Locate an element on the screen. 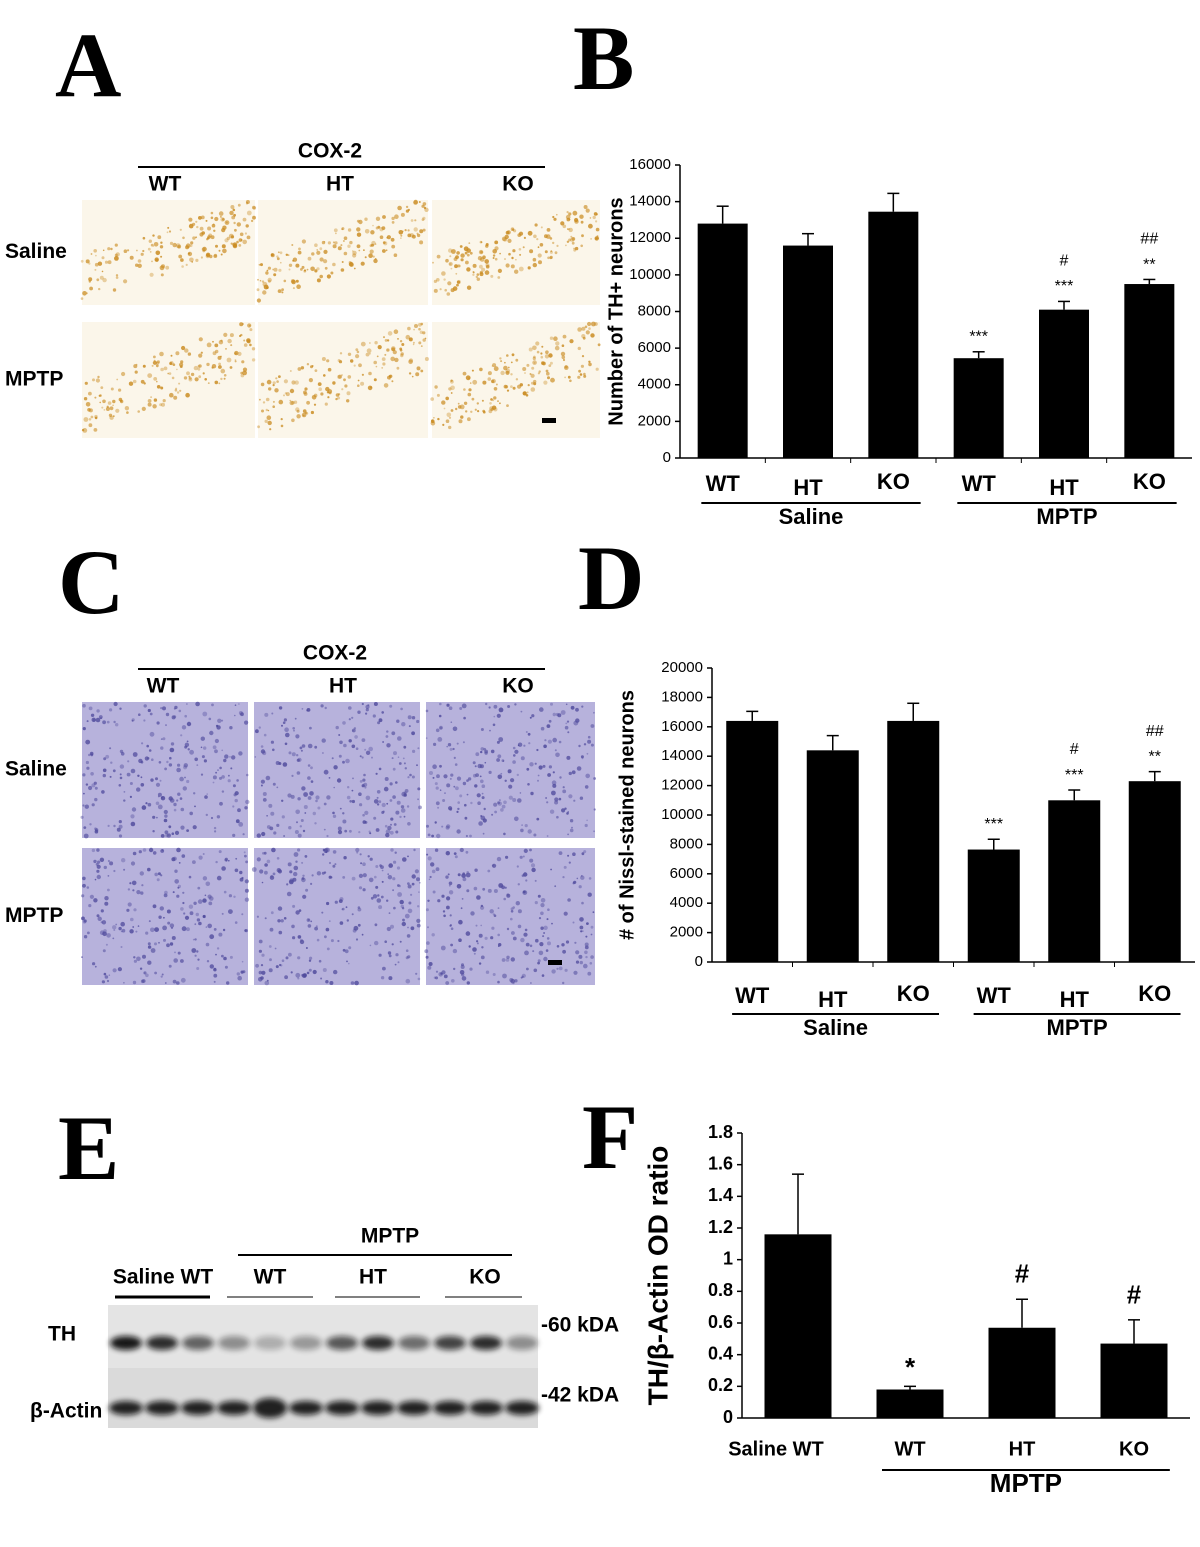 The width and height of the screenshot is (1200, 1547). y-tick-label: 0 is located at coordinates (699, 961).